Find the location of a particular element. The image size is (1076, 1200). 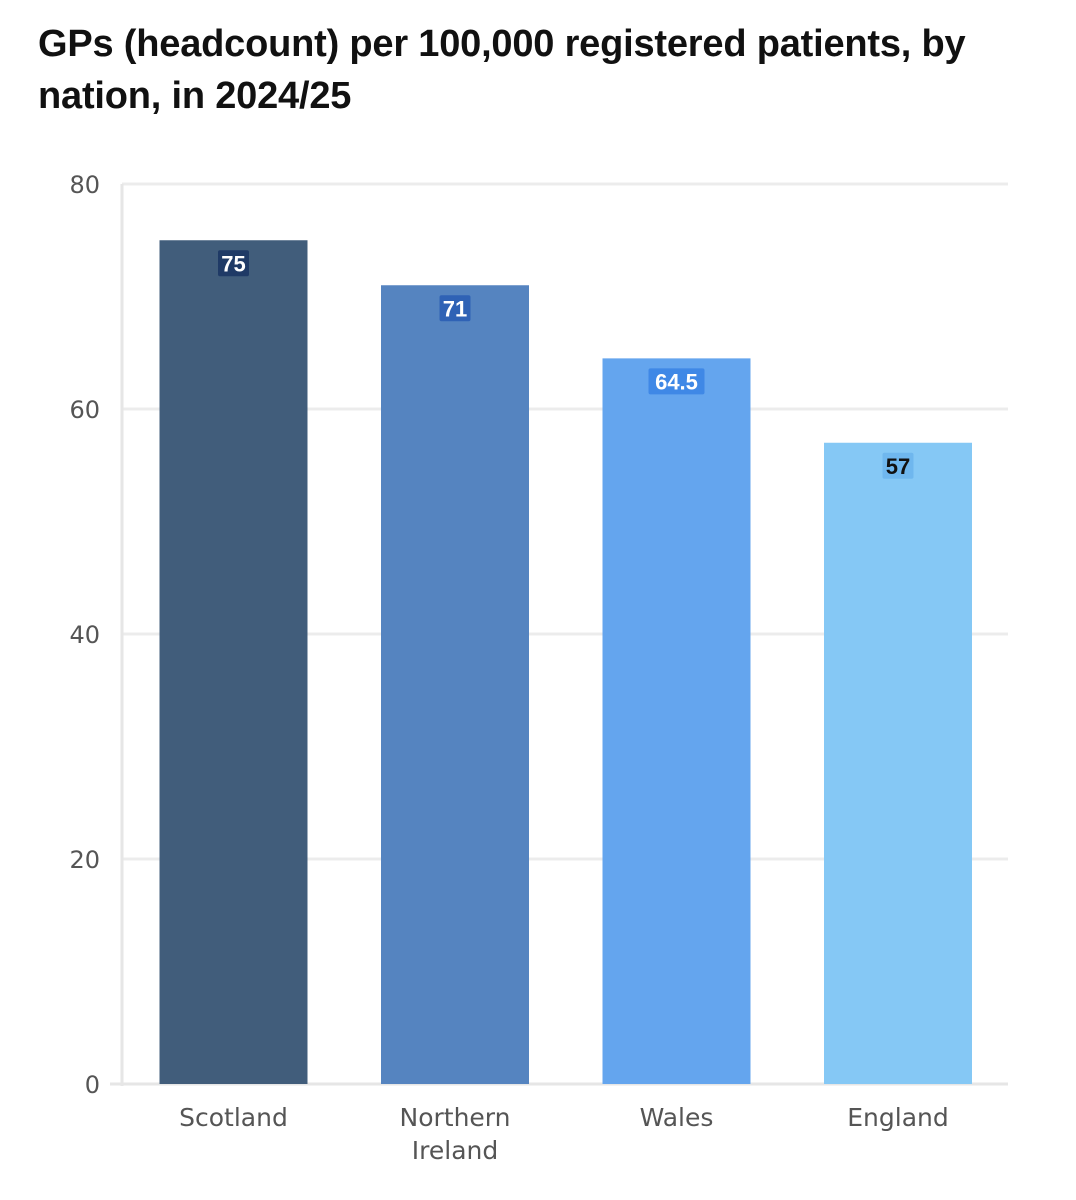

x-tick-labels: Scotland Northern Ireland Wales England is located at coordinates (564, 1134).